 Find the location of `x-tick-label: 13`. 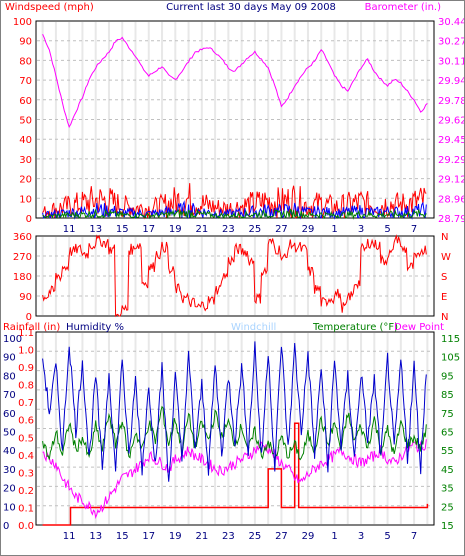

x-tick-label: 13 is located at coordinates (95, 229).